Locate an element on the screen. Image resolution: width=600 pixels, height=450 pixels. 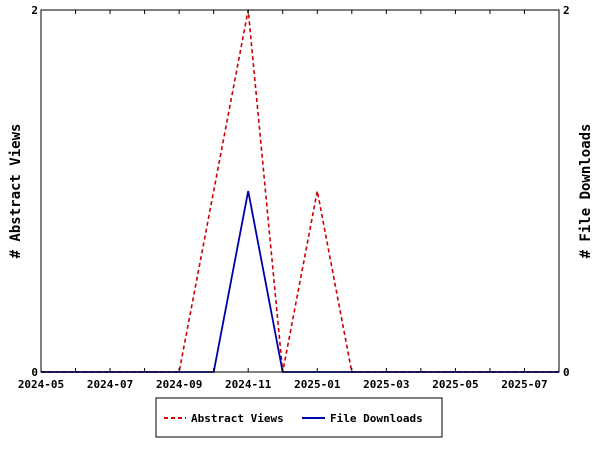
x-tick-label: 2024-11 is located at coordinates (248, 384).